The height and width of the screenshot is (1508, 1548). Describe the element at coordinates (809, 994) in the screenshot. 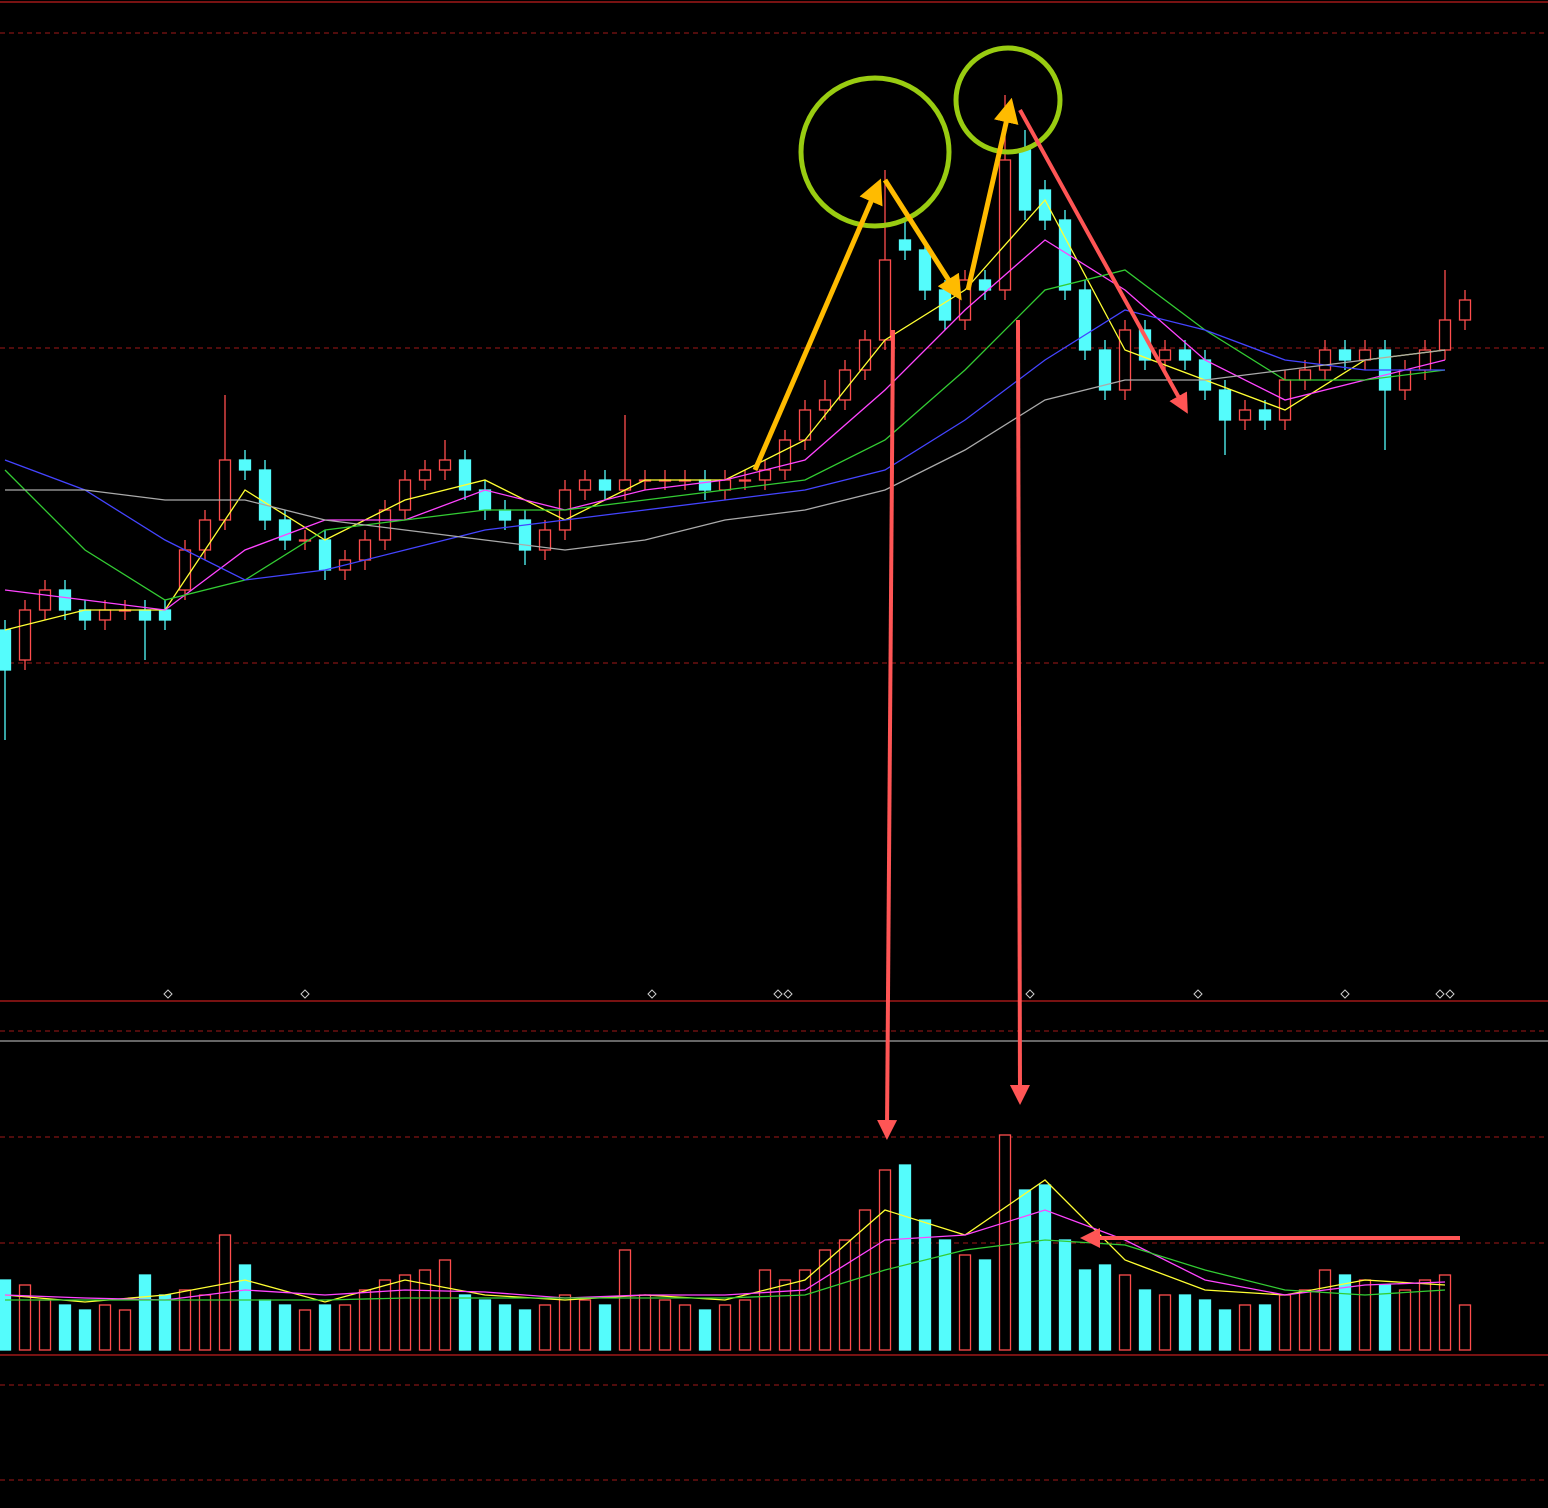

I see `signal-markers` at that location.